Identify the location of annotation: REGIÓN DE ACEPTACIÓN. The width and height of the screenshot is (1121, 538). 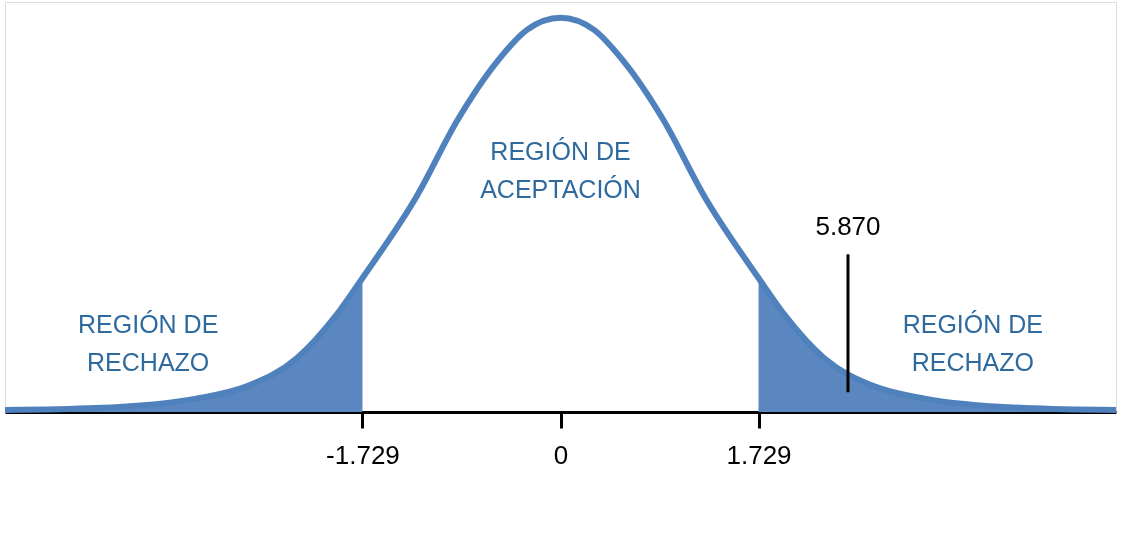
(560, 169).